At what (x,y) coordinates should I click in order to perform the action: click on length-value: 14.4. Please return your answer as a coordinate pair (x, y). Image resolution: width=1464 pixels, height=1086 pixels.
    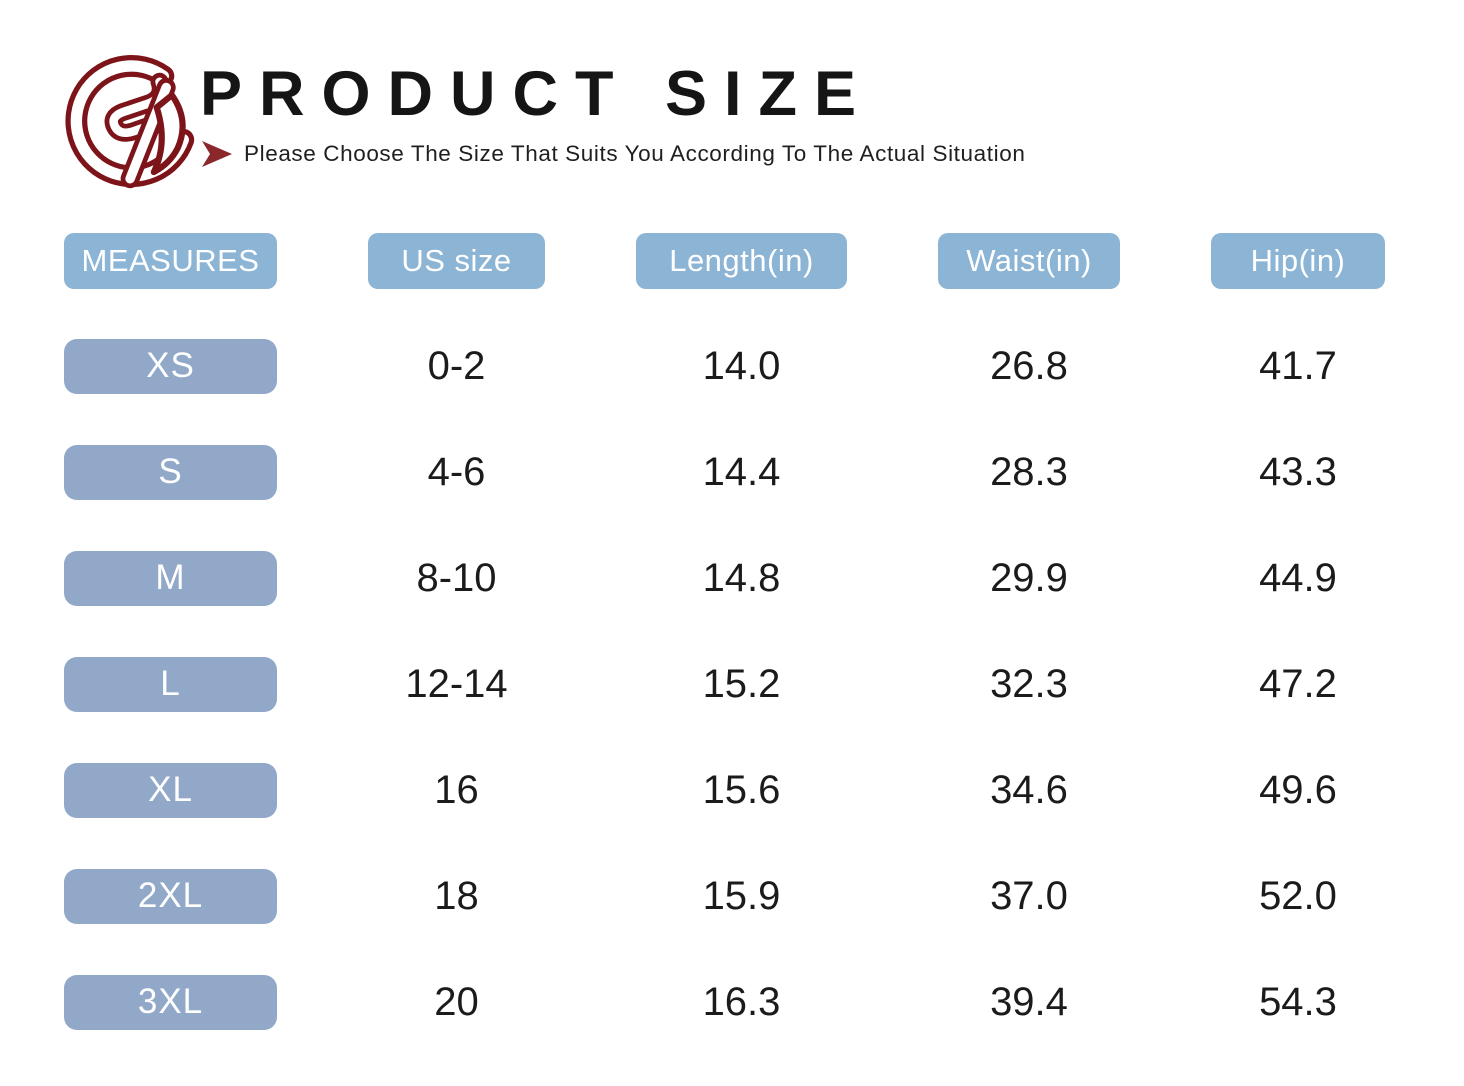
    Looking at the image, I should click on (741, 471).